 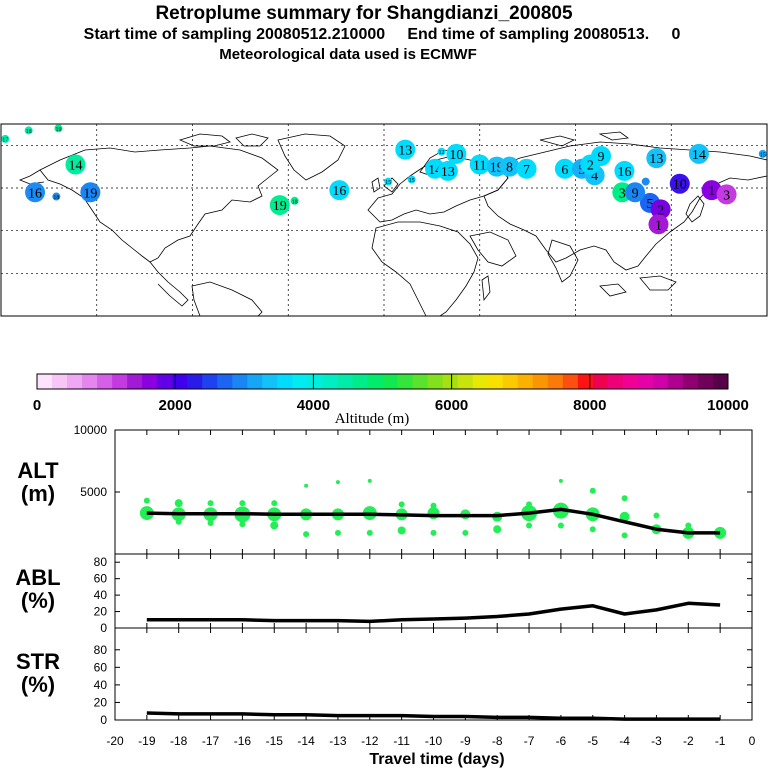 I want to click on cluster-label: 8, so click(x=509, y=168).